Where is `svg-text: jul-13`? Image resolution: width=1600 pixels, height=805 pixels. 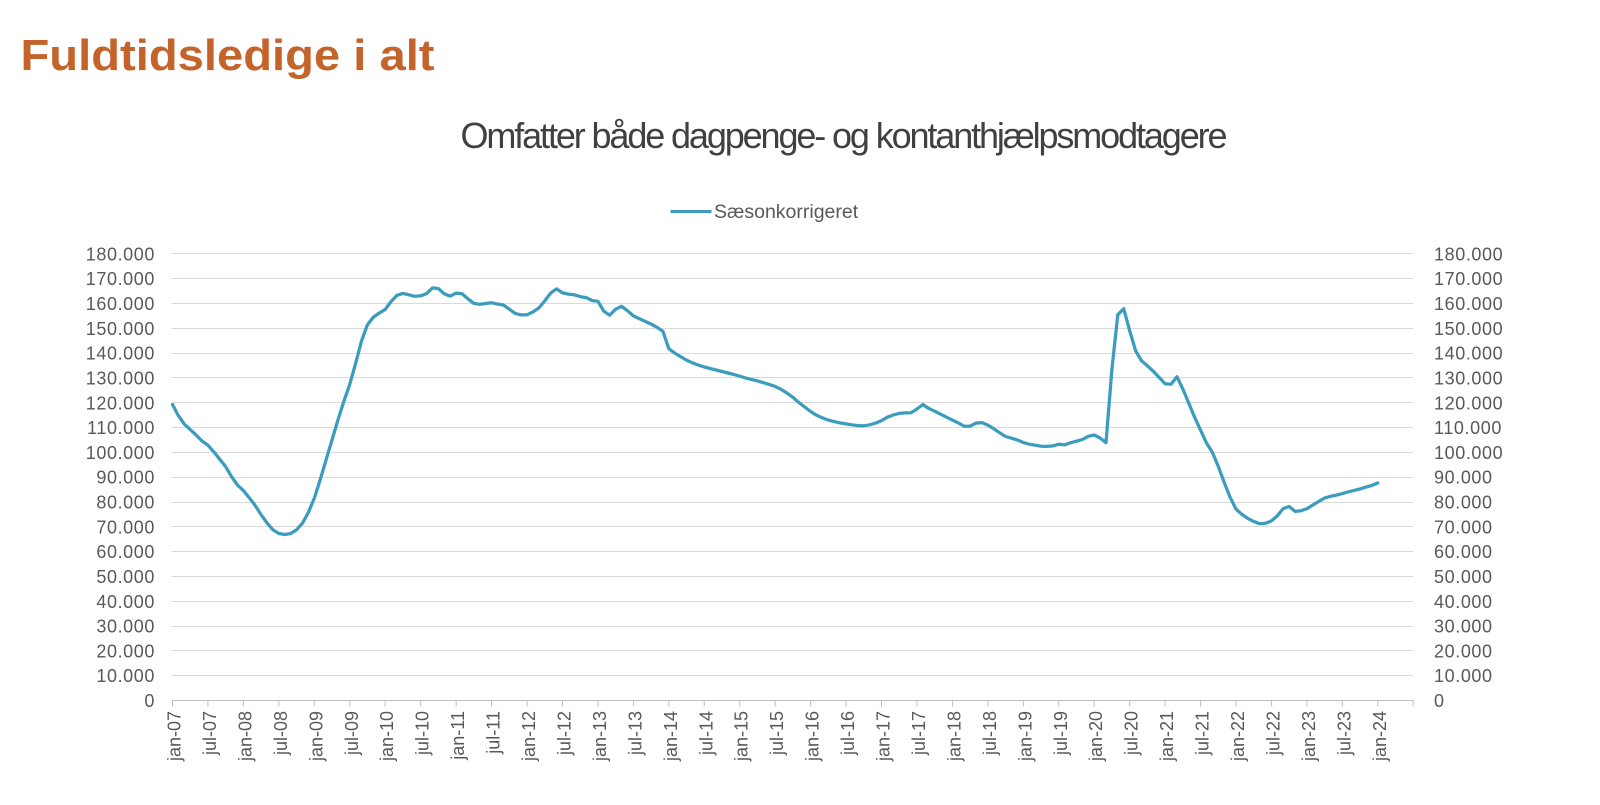
svg-text: jul-13 is located at coordinates (635, 733).